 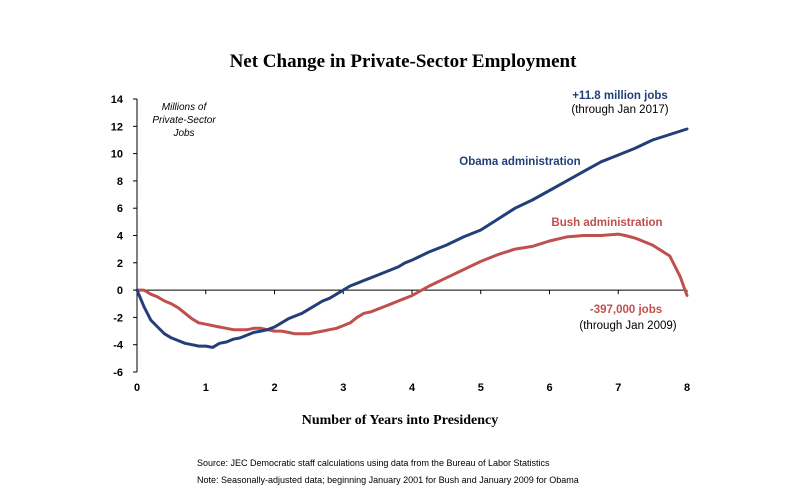 I want to click on y-tick-label: 2, so click(x=120, y=264).